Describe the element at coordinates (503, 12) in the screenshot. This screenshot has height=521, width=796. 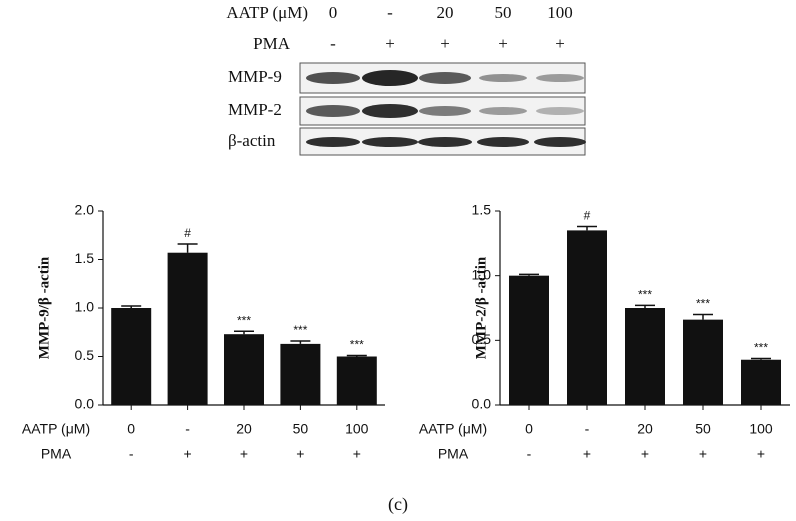
I see `blot-lane-label: 50` at that location.